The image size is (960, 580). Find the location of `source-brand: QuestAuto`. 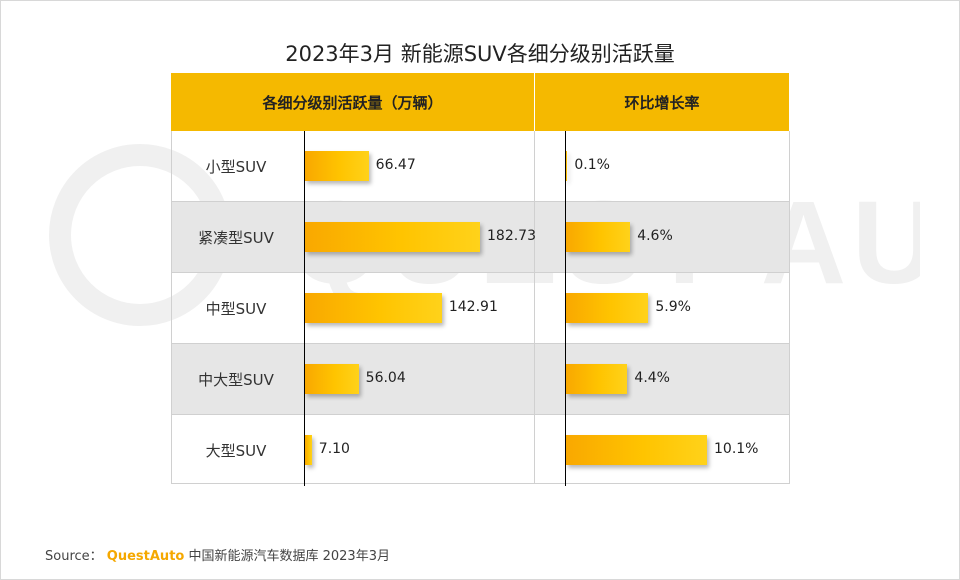

source-brand: QuestAuto is located at coordinates (145, 556).